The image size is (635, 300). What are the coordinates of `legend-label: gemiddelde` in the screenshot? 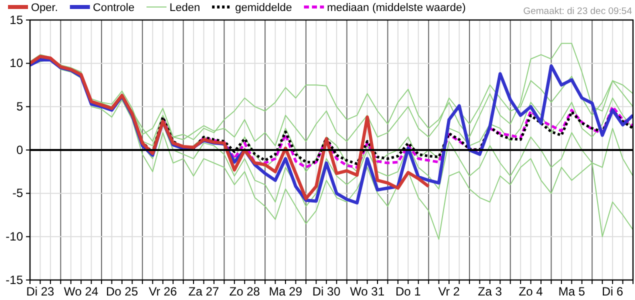 It's located at (263, 8).